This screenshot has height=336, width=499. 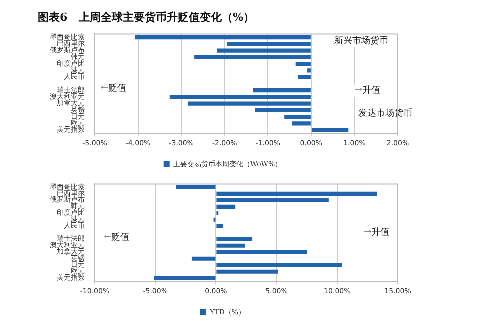 I want to click on chart-title: 图表6 上周全球主要货币升贬值变化（%）, so click(x=146, y=17).